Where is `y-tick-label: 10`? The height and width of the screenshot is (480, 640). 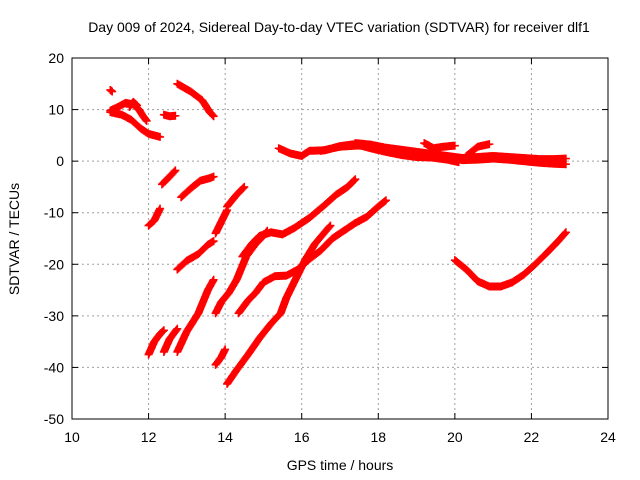 y-tick-label: 10 is located at coordinates (56, 110).